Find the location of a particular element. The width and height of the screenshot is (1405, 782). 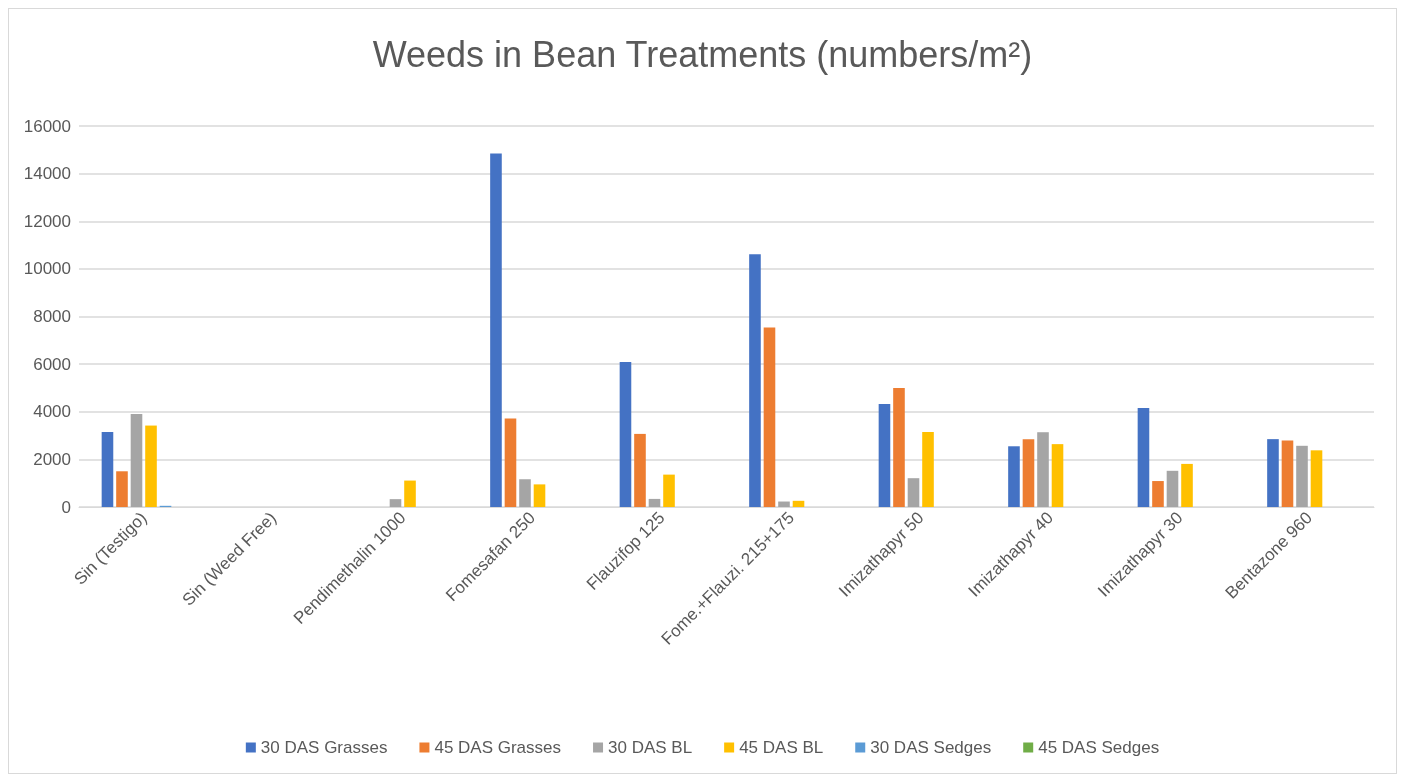

legend-label: 45 DAS Sedges is located at coordinates (1099, 747).